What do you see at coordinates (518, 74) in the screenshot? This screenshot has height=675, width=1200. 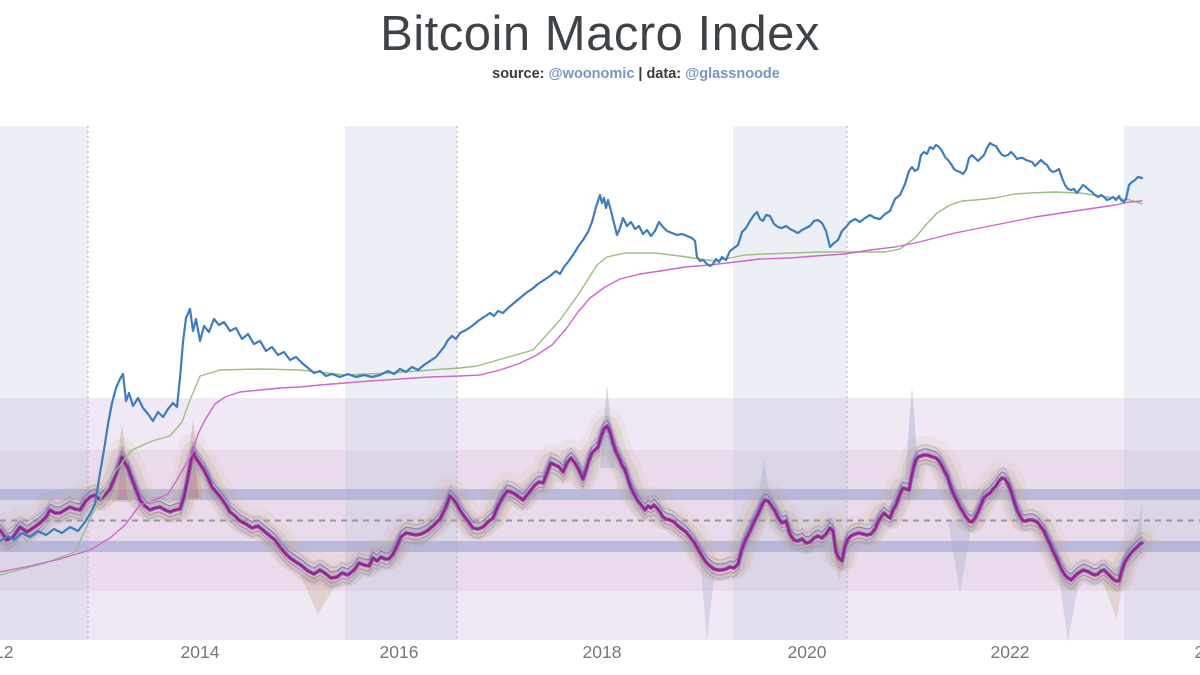 I see `source-label: source:` at bounding box center [518, 74].